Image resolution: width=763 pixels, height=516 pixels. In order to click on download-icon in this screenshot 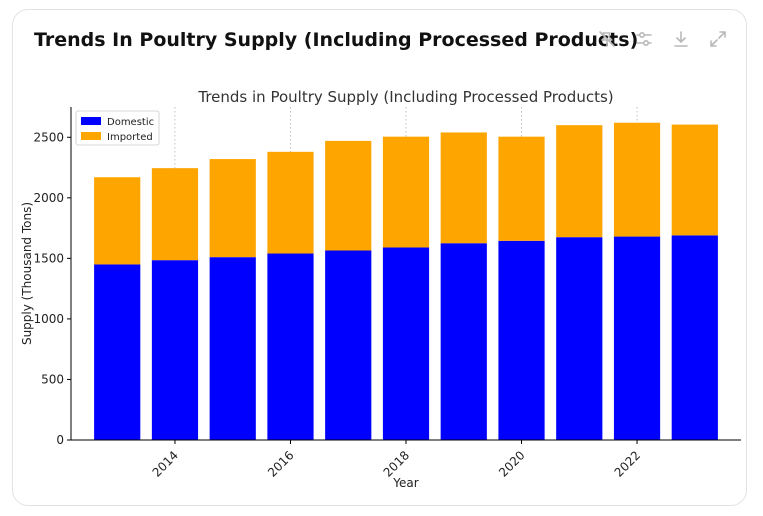, I will do `click(681, 39)`.